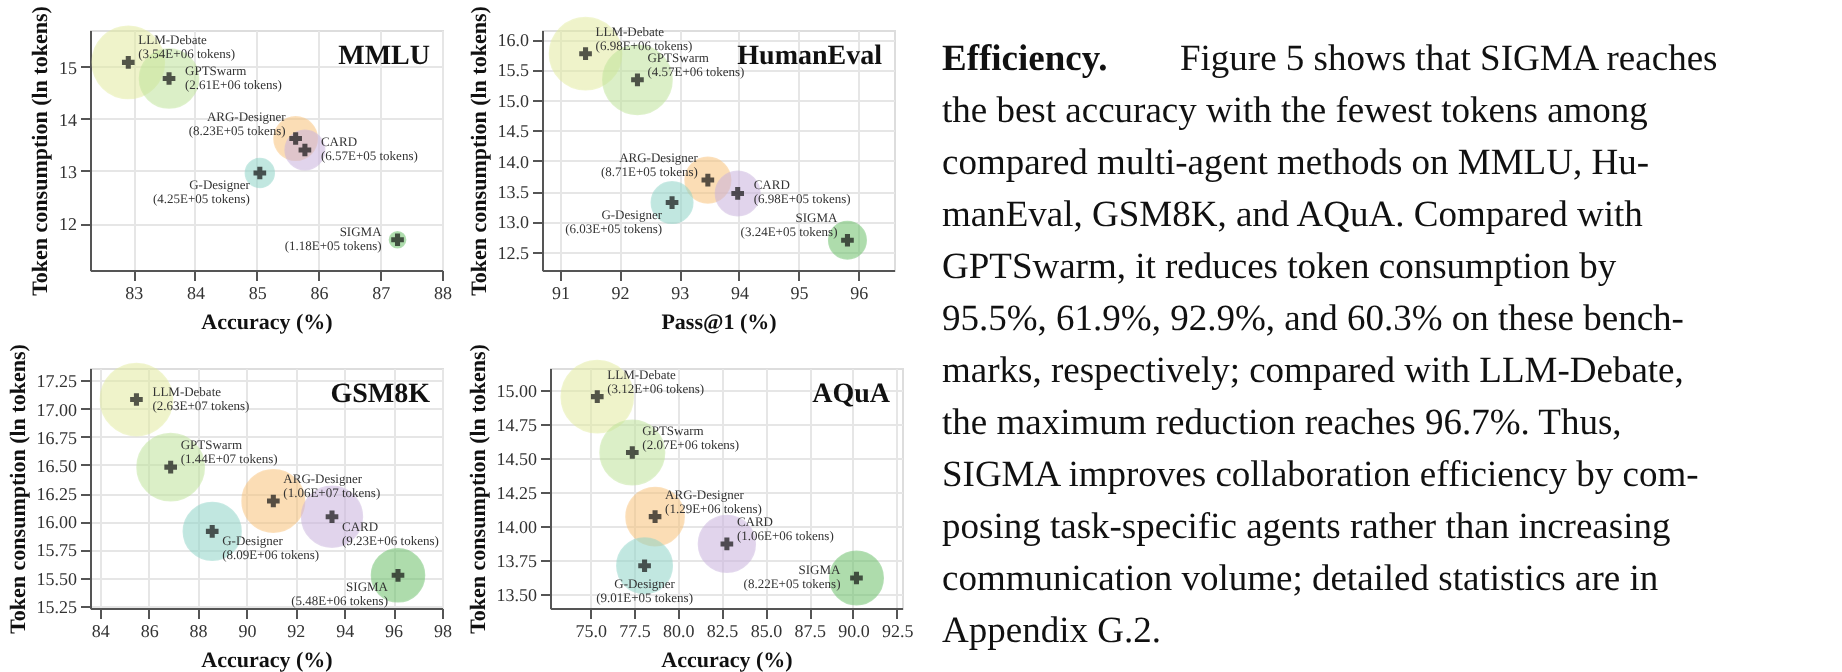  I want to click on y-tick-label: 16.50, so click(57, 465).